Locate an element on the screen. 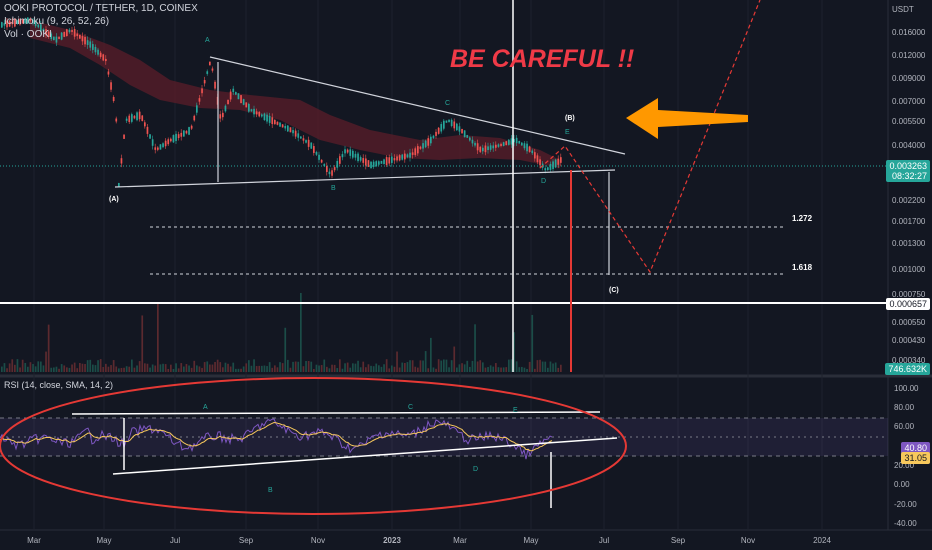 The image size is (932, 550). rsi-lower-trendline is located at coordinates (365, 456).